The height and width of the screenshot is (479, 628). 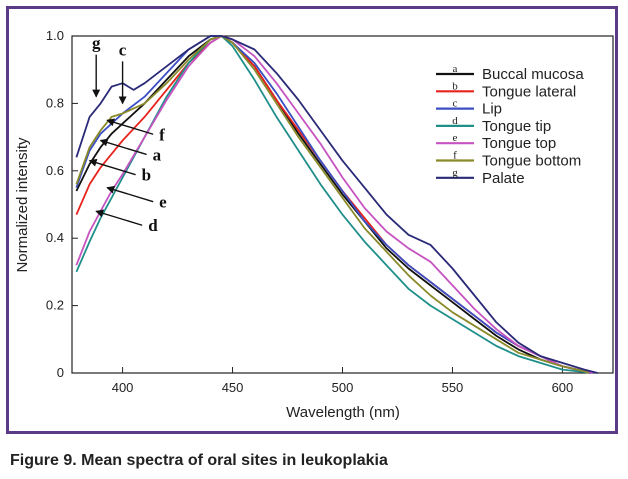 I want to click on x-tick-label: 600, so click(x=563, y=387).